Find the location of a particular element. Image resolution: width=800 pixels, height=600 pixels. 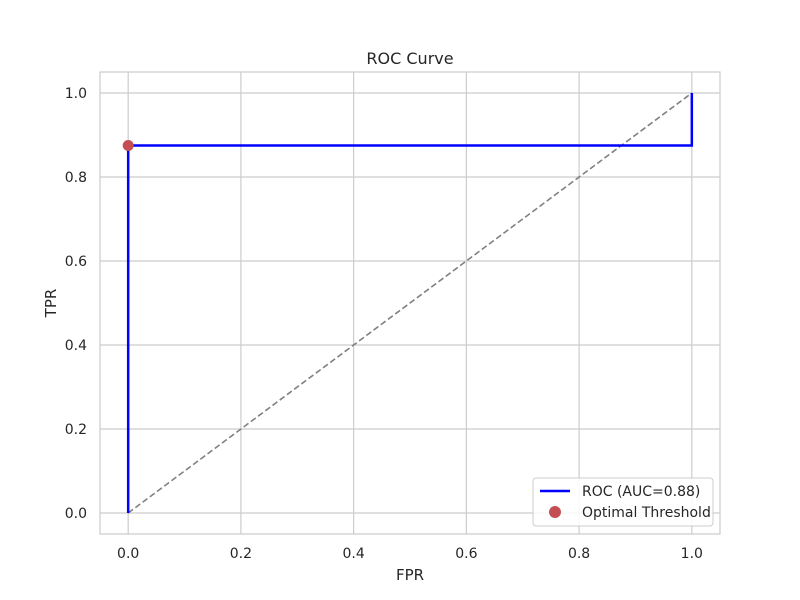

x-tick-label: 0.6 is located at coordinates (466, 554).